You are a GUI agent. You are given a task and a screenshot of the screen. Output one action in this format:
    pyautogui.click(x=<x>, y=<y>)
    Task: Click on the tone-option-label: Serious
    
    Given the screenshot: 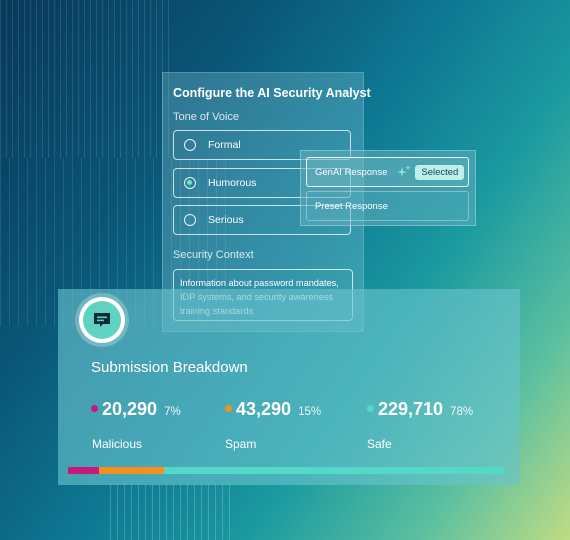 What is the action you would take?
    pyautogui.click(x=226, y=220)
    